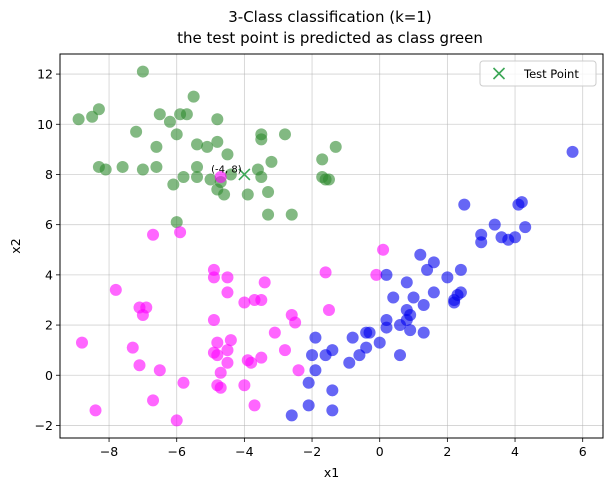 The image size is (612, 491). What do you see at coordinates (44, 425) in the screenshot?
I see `y-tick-label: −2` at bounding box center [44, 425].